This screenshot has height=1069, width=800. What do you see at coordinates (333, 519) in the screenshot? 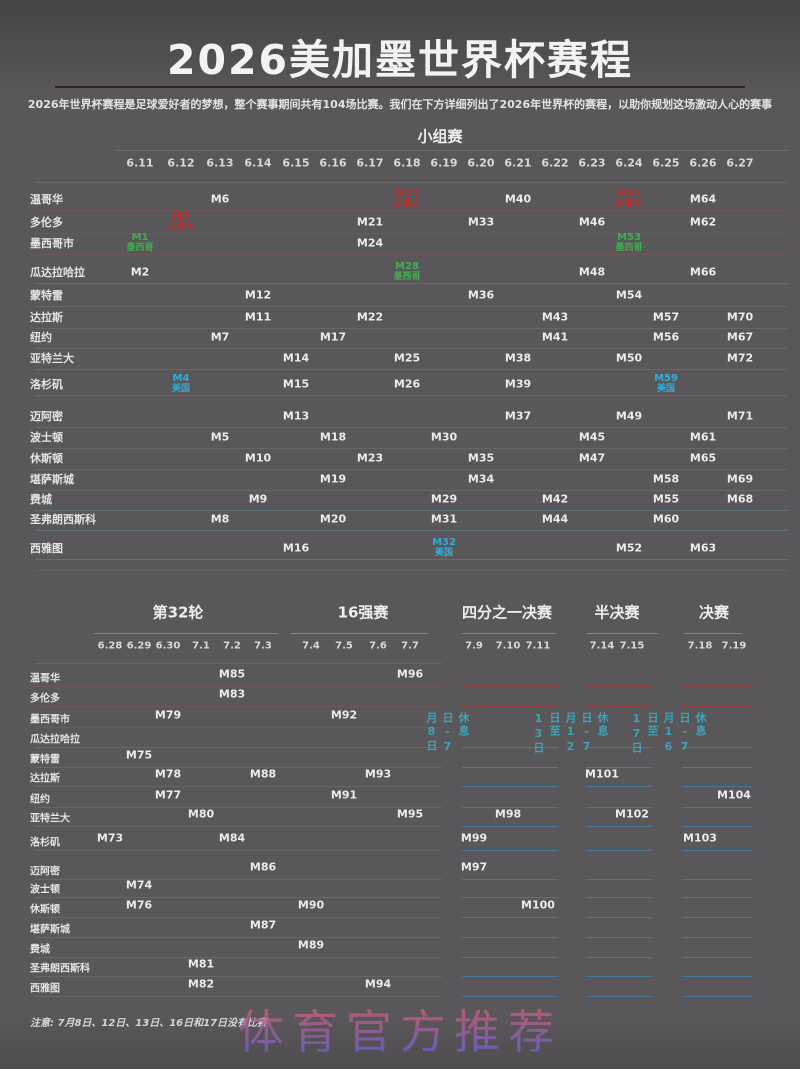
I see `match-label: M20` at bounding box center [333, 519].